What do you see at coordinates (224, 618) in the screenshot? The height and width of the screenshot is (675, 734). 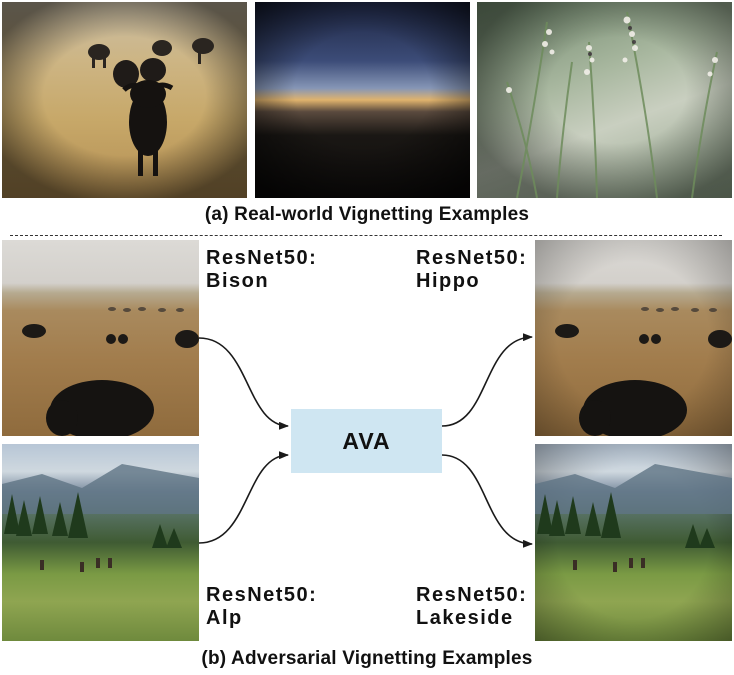 I see `prediction-label-alp-original: Alp` at bounding box center [224, 618].